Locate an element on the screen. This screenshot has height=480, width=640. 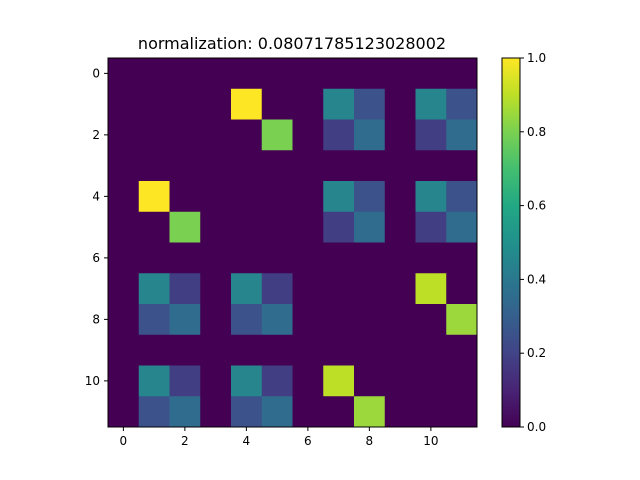
colorbar-tick-label: 0.2 is located at coordinates (536, 353).